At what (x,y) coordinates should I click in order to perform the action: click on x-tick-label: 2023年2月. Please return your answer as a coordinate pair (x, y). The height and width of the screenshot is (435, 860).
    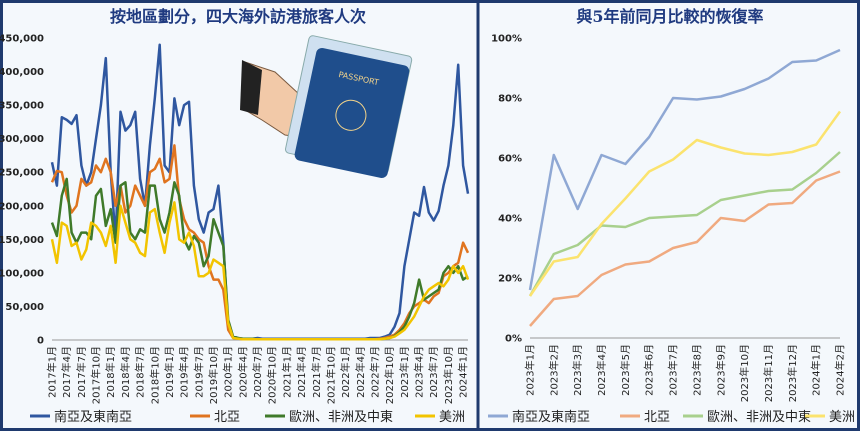
    Looking at the image, I should click on (553, 370).